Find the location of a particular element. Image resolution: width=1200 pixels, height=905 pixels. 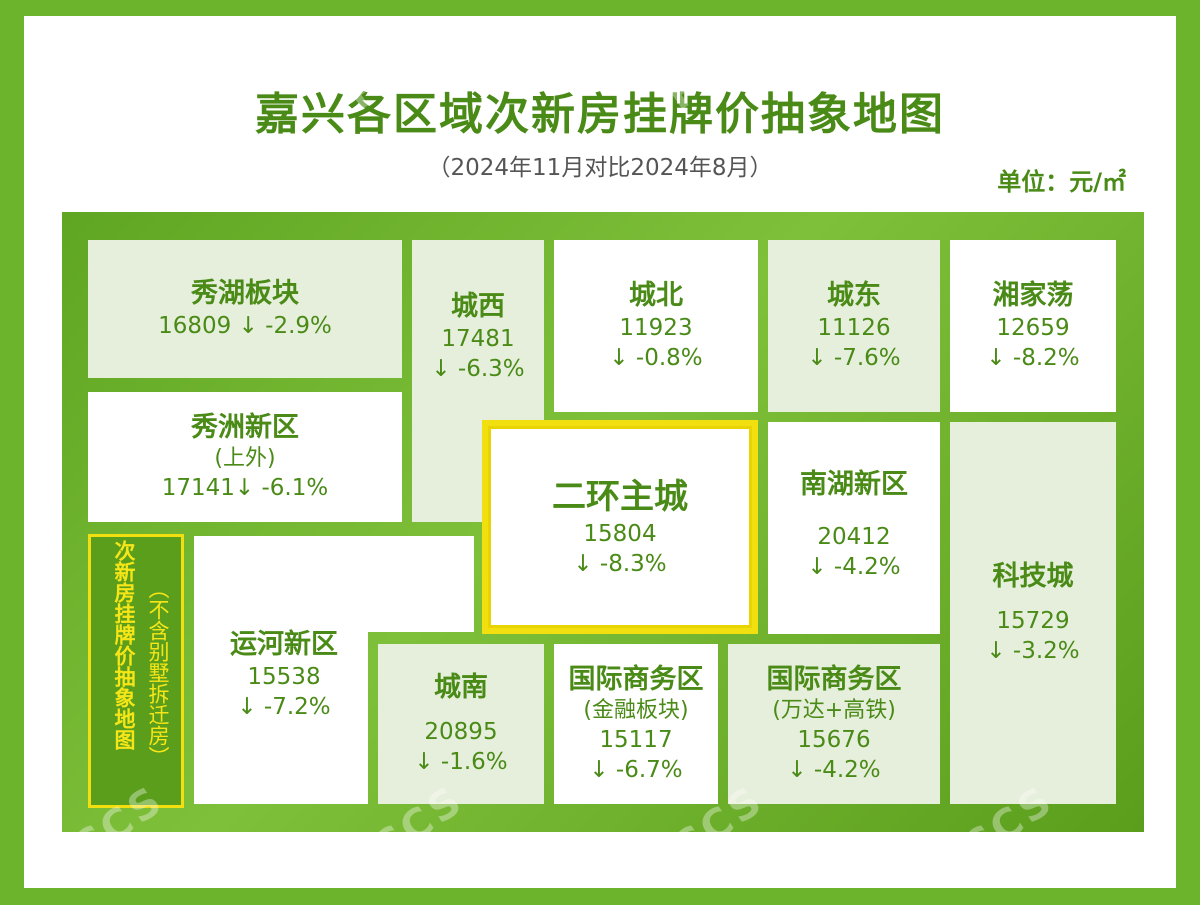

region-yunhe-upper is located at coordinates (334, 584).